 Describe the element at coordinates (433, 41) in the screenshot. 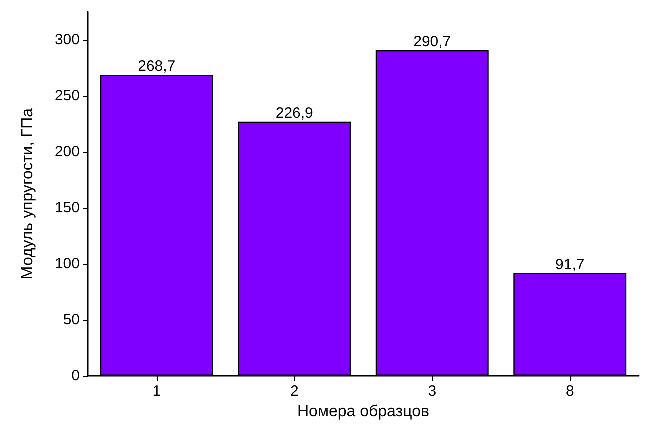

I see `data-label: 290,7` at that location.